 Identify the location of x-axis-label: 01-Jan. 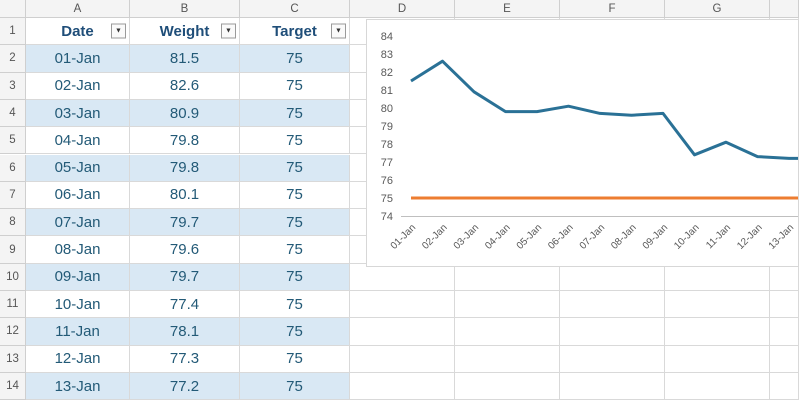
(403, 236).